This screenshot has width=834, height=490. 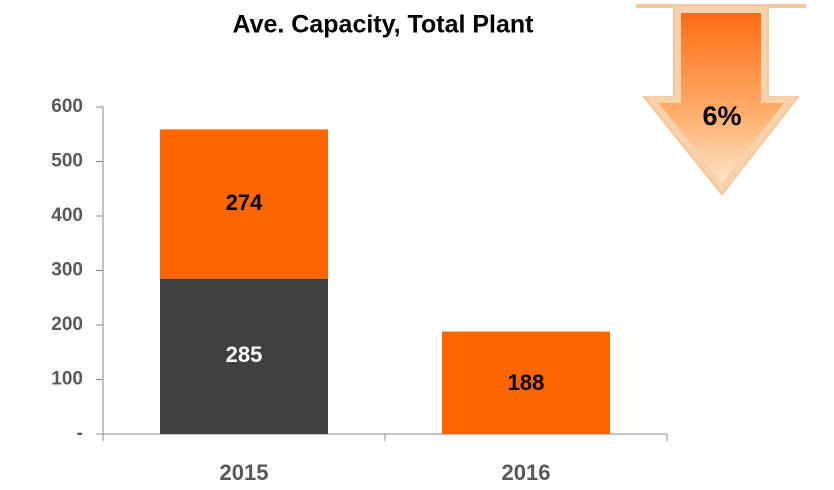 I want to click on bar-value-label: 188, so click(x=526, y=382).